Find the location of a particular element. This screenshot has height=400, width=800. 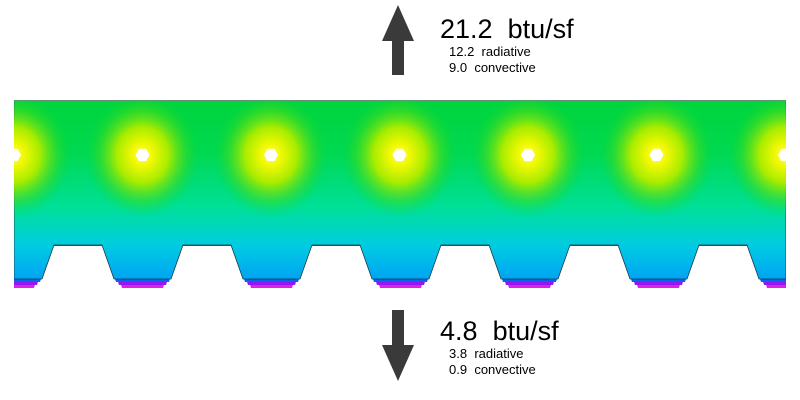

down-arrow-icon is located at coordinates (398, 345).